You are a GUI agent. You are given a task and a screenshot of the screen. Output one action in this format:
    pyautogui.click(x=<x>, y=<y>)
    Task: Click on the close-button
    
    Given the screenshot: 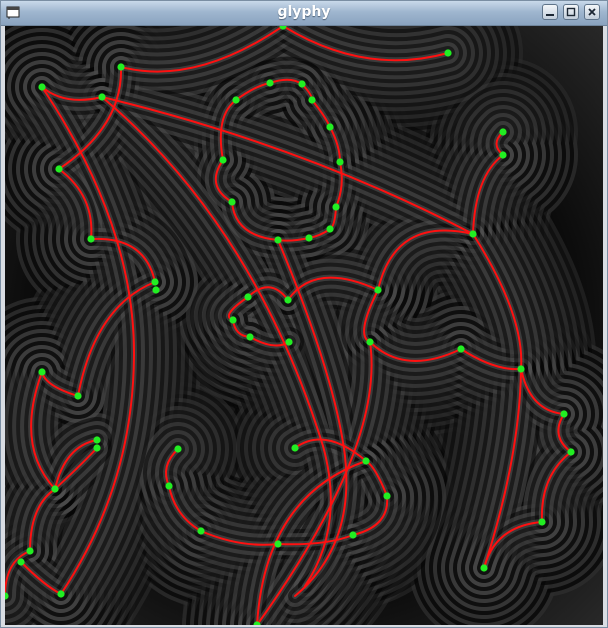 What is the action you would take?
    pyautogui.click(x=592, y=12)
    